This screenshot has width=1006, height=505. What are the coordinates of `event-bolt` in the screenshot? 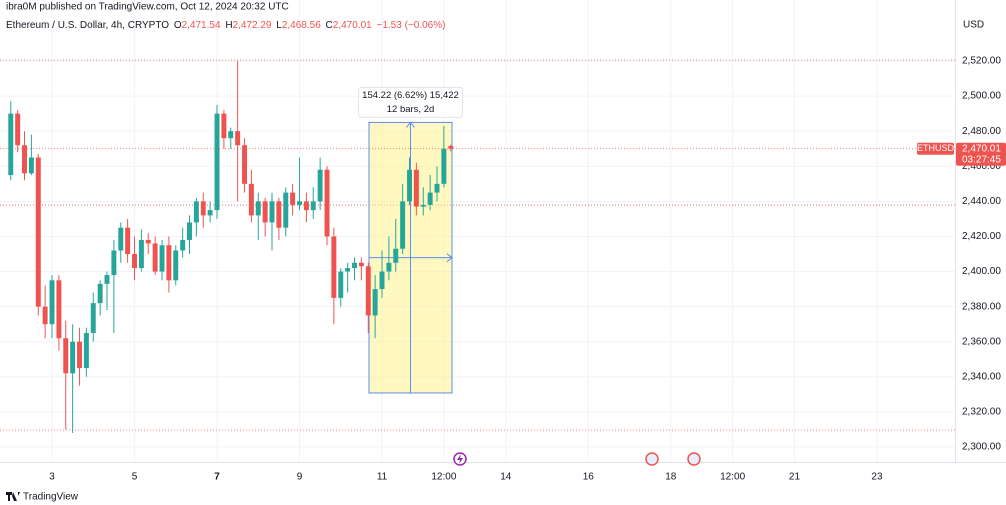 It's located at (460, 459).